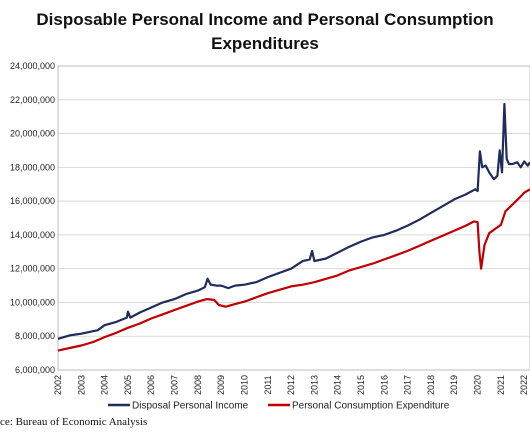 This screenshot has width=530, height=442. Describe the element at coordinates (221, 385) in the screenshot. I see `x-tick-label: 2009` at that location.